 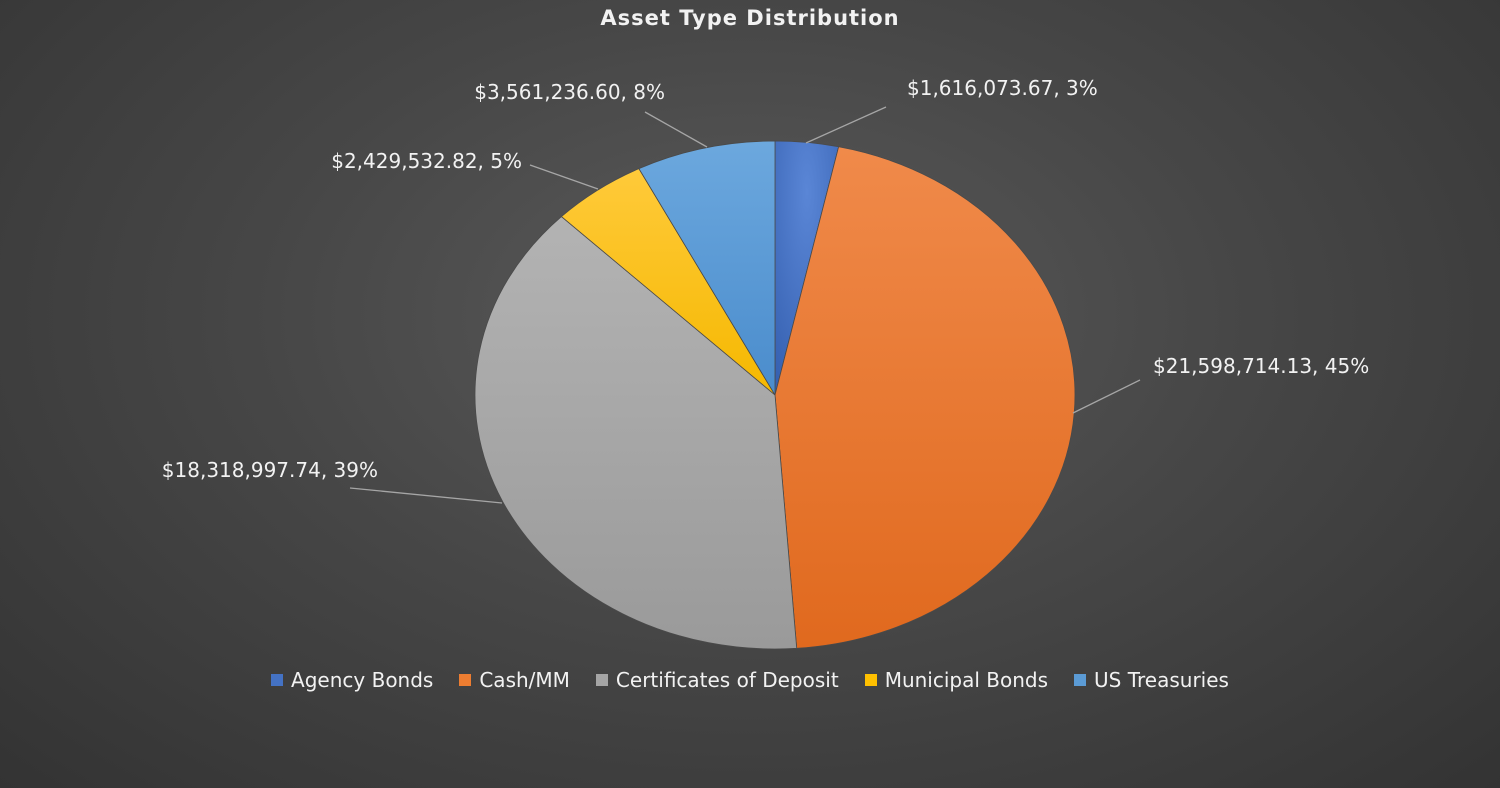 I want to click on legend-label-agency-bonds: Agency Bonds, so click(x=362, y=680).